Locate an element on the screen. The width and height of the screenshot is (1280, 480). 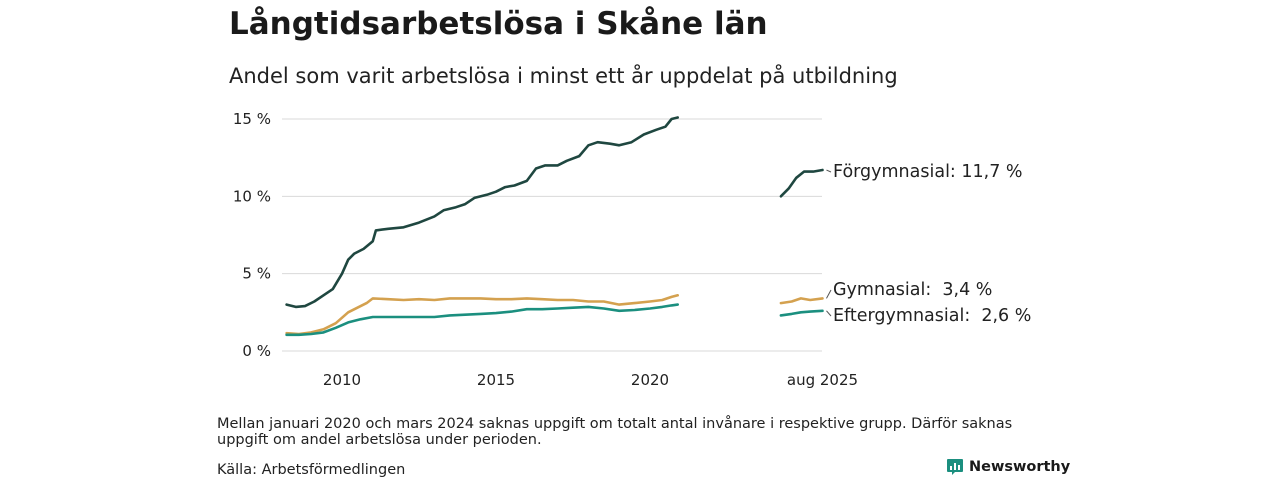
newsworthy-logo: Newsworthy is located at coordinates (1008, 467).